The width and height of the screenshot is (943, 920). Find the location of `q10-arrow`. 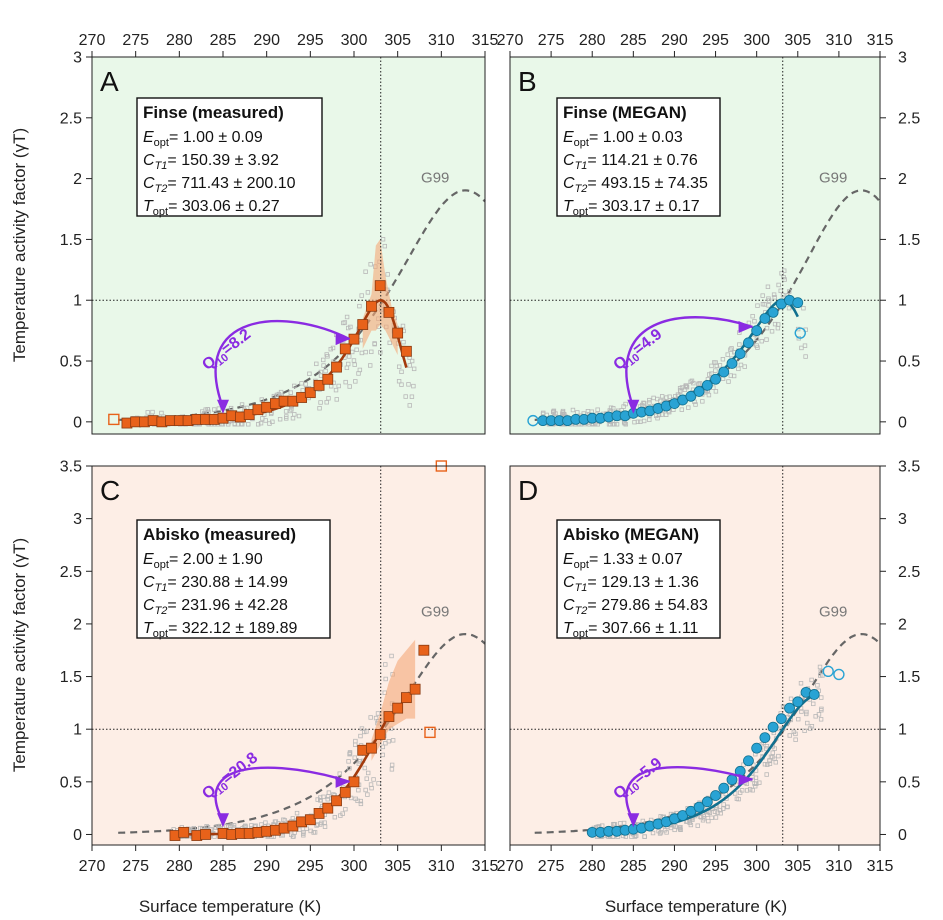

q10-arrow is located at coordinates (689, 794).